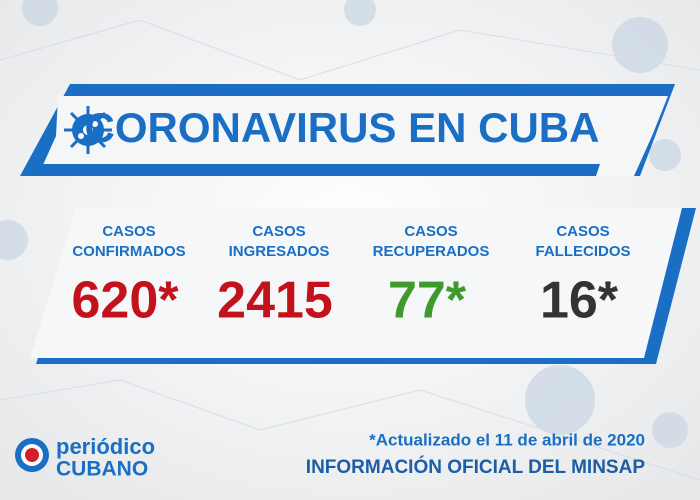 Image resolution: width=700 pixels, height=500 pixels. Describe the element at coordinates (126, 301) in the screenshot. I see `card-value: 620*` at that location.